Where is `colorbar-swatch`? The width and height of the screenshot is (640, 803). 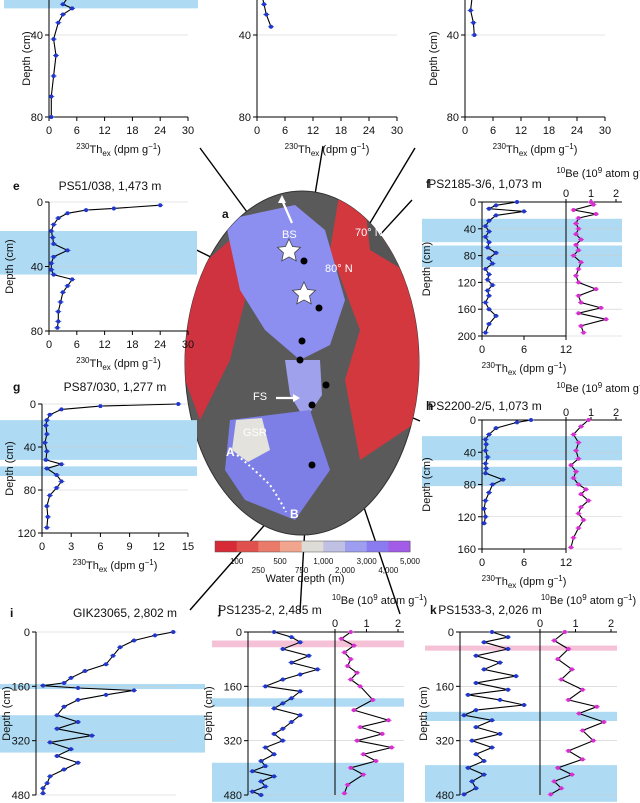
colorbar-swatch is located at coordinates (269, 546).